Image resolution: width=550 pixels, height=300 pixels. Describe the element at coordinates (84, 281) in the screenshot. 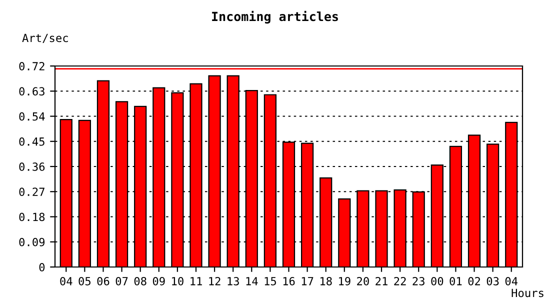

I see `x-tick-label: 05` at that location.